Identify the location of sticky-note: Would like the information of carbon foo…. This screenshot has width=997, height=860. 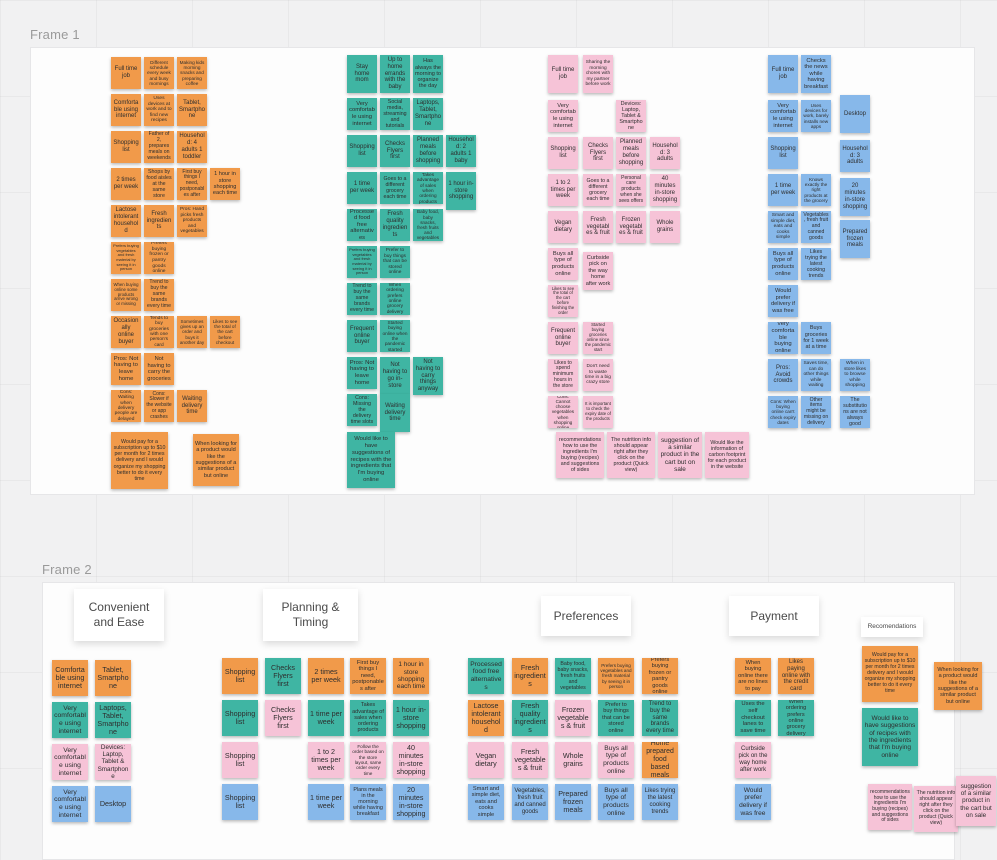
(727, 455).